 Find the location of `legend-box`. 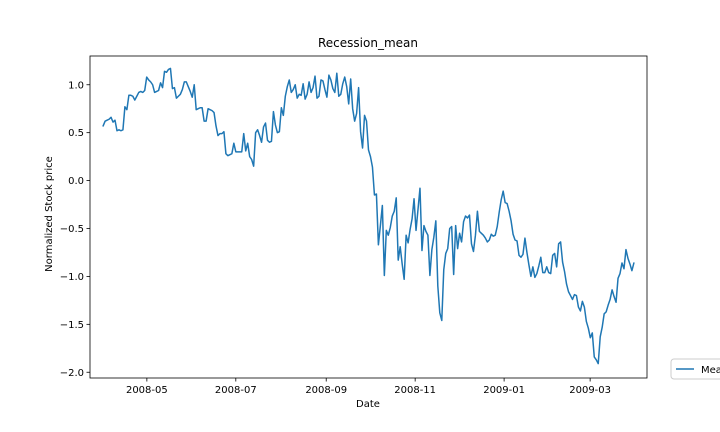

legend-box is located at coordinates (695, 369).